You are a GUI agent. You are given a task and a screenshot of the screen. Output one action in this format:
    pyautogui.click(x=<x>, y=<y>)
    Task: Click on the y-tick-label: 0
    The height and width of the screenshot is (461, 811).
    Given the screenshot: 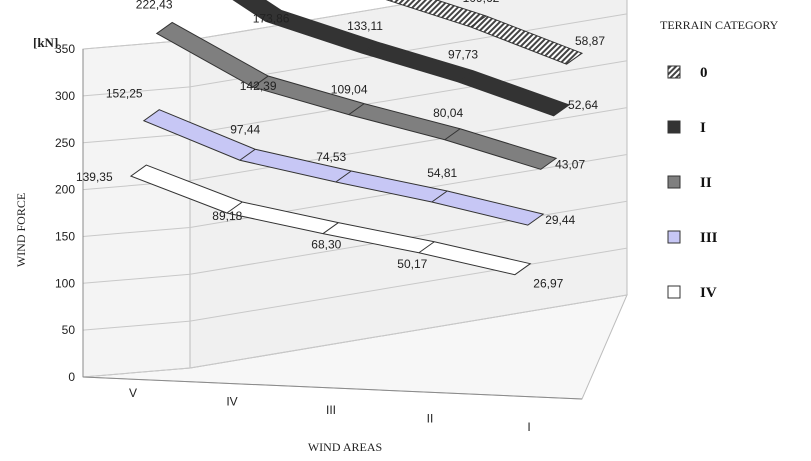 What is the action you would take?
    pyautogui.click(x=71, y=377)
    